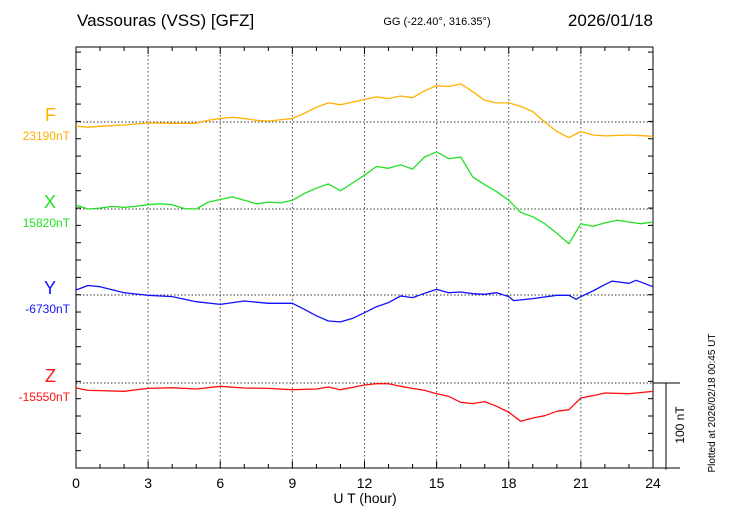  What do you see at coordinates (76, 483) in the screenshot?
I see `x-tick-label: 0` at bounding box center [76, 483].